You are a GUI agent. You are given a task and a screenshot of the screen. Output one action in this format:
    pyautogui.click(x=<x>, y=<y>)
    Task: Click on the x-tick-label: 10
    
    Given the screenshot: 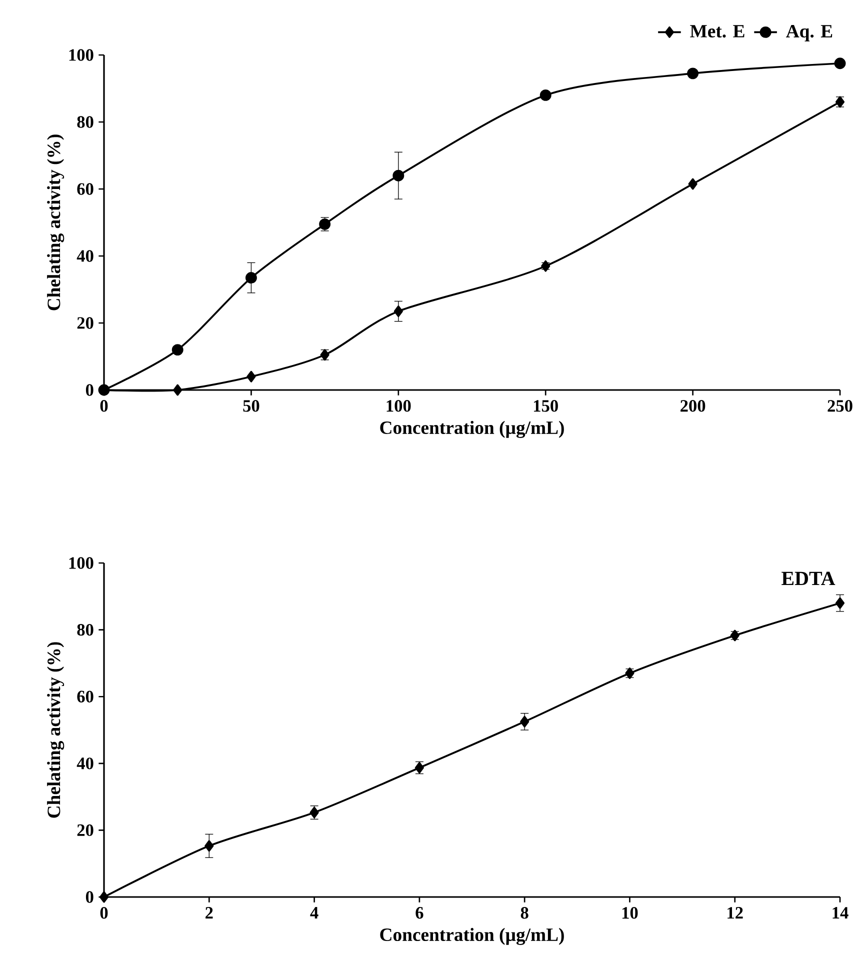 What is the action you would take?
    pyautogui.click(x=630, y=913)
    